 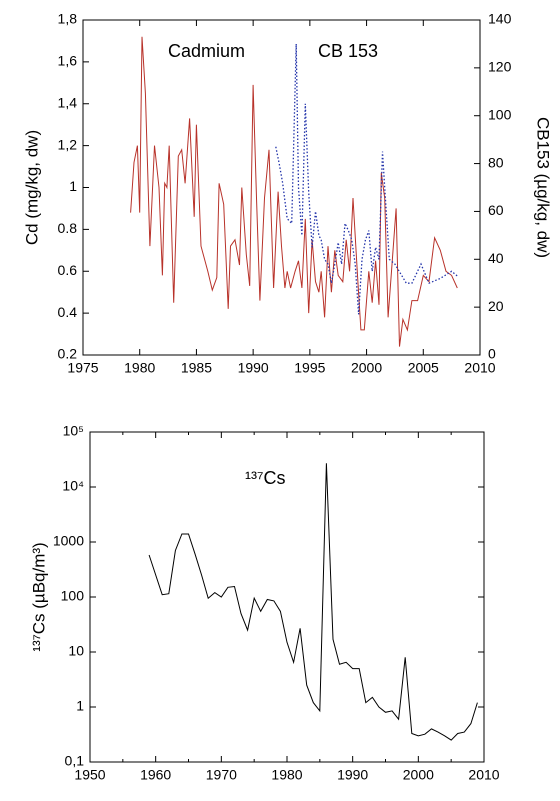 What do you see at coordinates (82, 368) in the screenshot?
I see `x-tick-label: 1975` at bounding box center [82, 368].